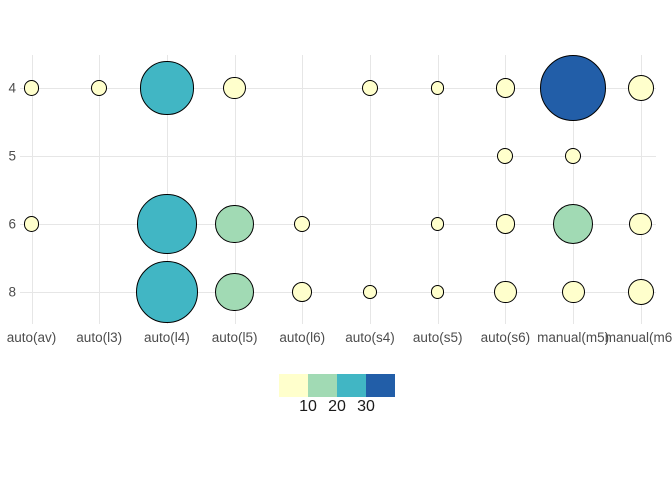  Describe the element at coordinates (31, 337) in the screenshot. I see `x-tick-auto-av: auto(av)` at that location.